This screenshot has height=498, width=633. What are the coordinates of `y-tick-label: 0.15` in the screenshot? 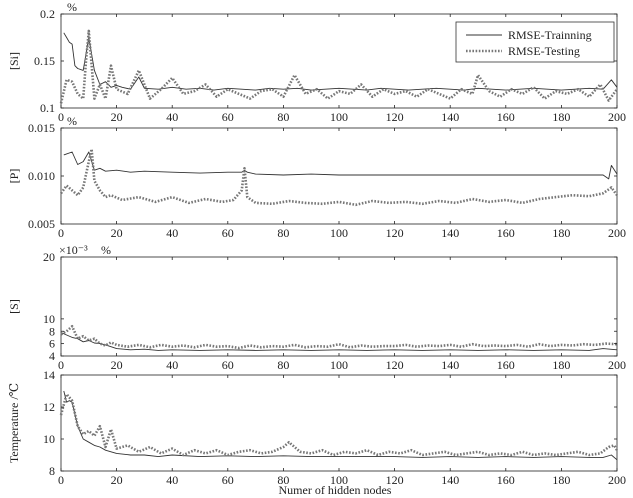 It's located at (44, 61).